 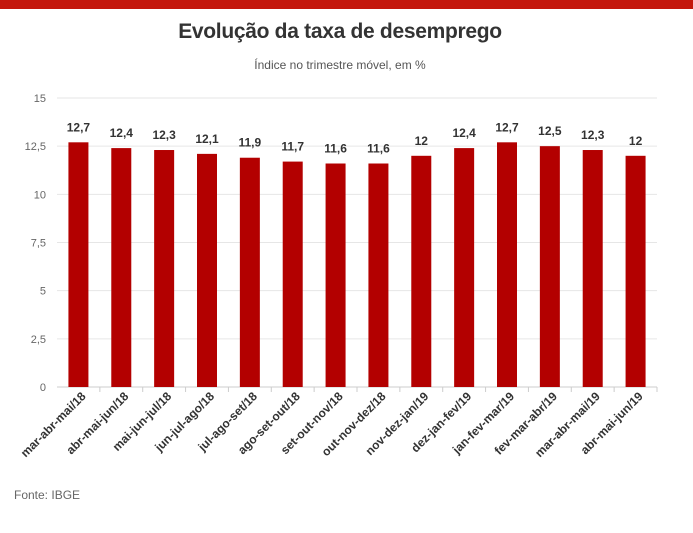 What do you see at coordinates (38, 340) in the screenshot?
I see `y-tick-label: 2,5` at bounding box center [38, 340].